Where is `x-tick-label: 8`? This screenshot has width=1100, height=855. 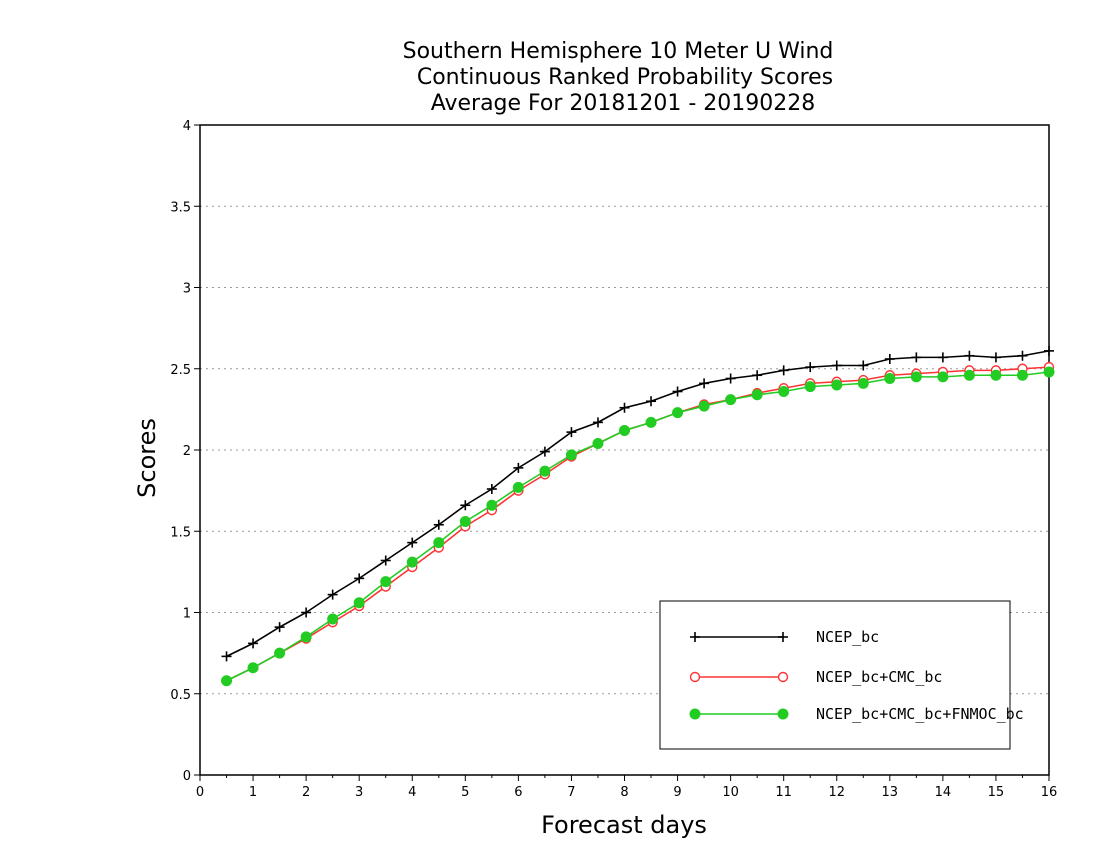 x-tick-label: 8 is located at coordinates (624, 792).